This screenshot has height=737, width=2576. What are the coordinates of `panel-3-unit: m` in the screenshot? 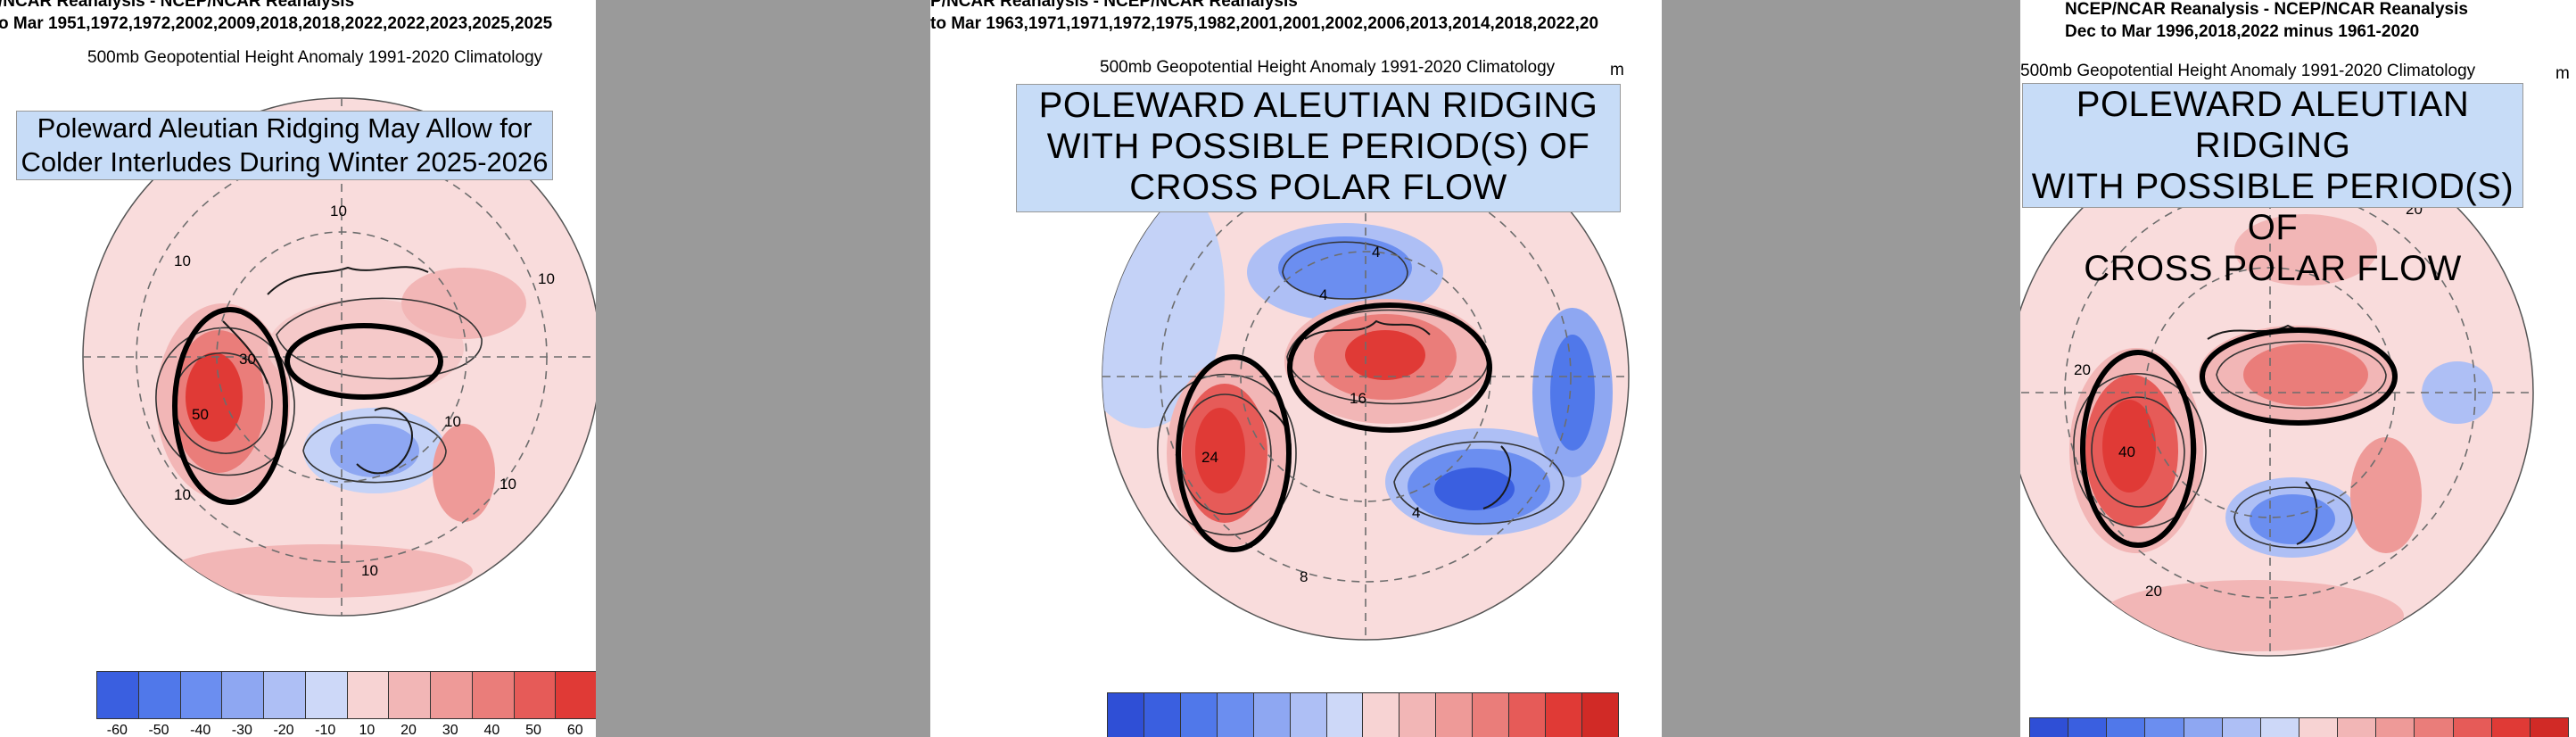 It's located at (2563, 73).